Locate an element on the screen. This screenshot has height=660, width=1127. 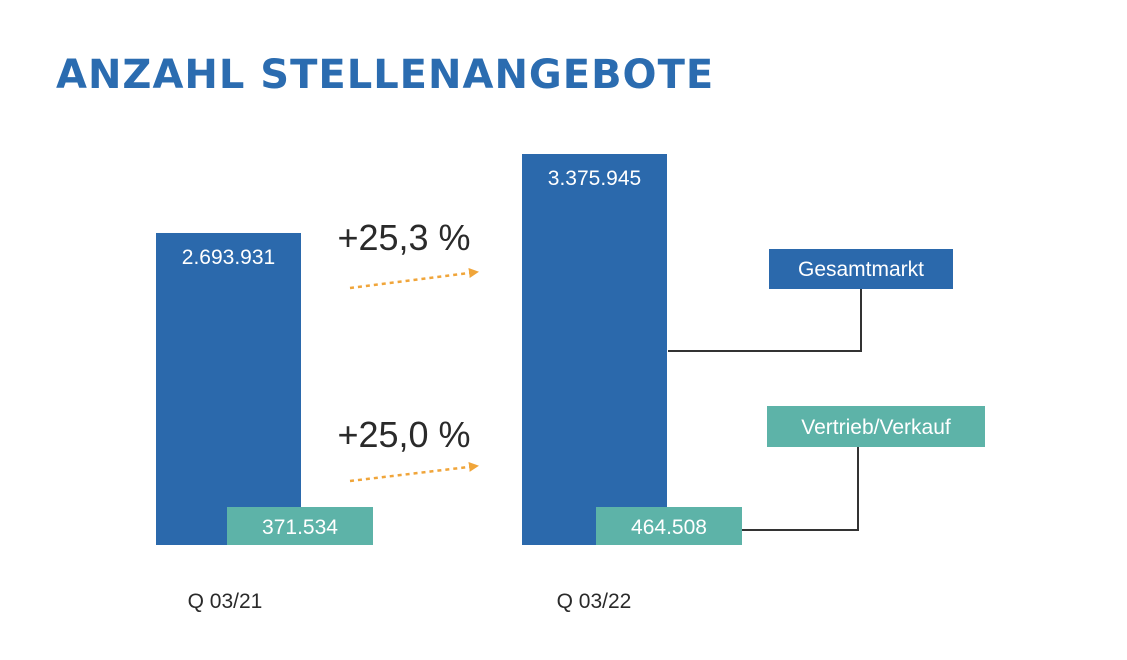
legend-label-vertrieb: Vertrieb/Verkauf is located at coordinates (876, 427).